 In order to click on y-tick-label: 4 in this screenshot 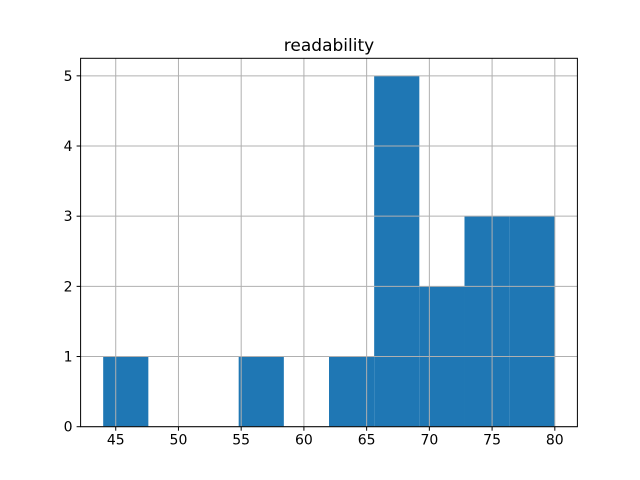, I will do `click(68, 147)`.